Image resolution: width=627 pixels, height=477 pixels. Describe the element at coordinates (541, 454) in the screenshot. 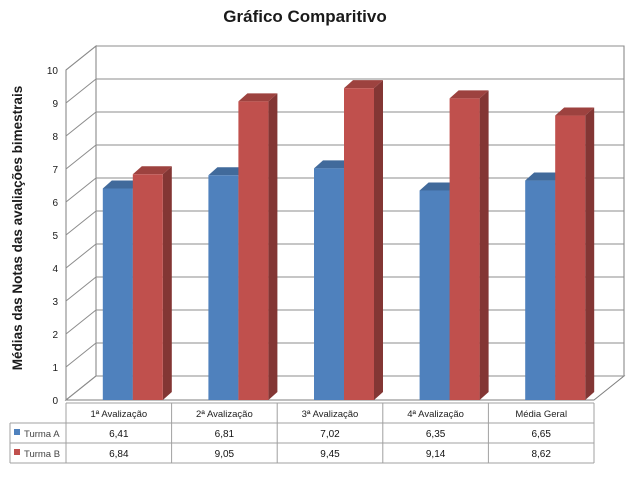

I see `data-label: 8,62` at that location.